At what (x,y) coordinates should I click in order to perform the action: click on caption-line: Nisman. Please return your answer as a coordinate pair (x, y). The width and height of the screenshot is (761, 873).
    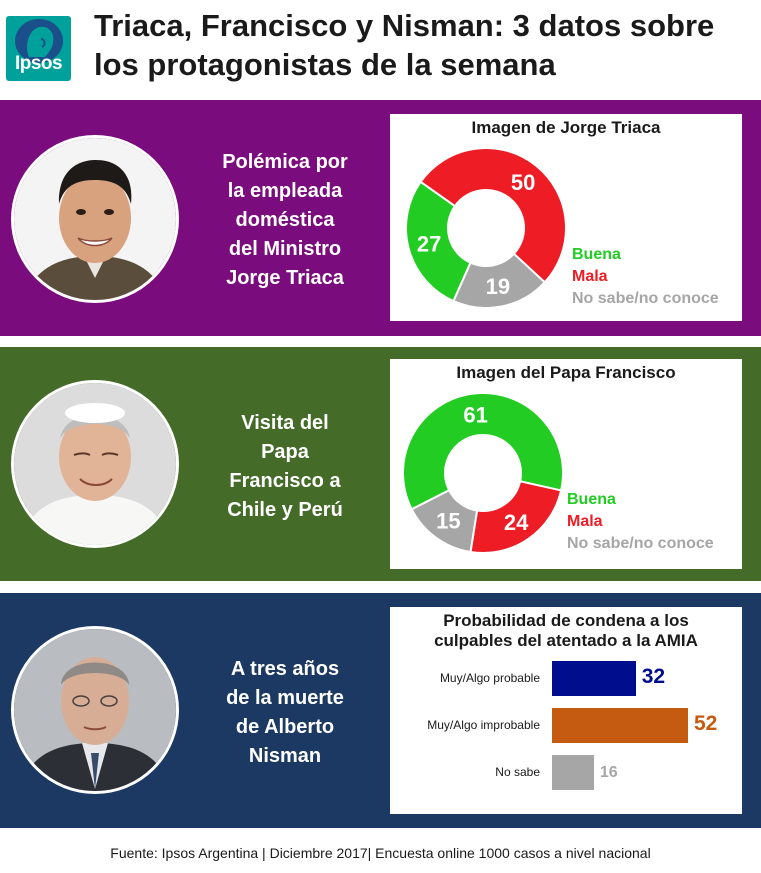
    Looking at the image, I should click on (285, 756).